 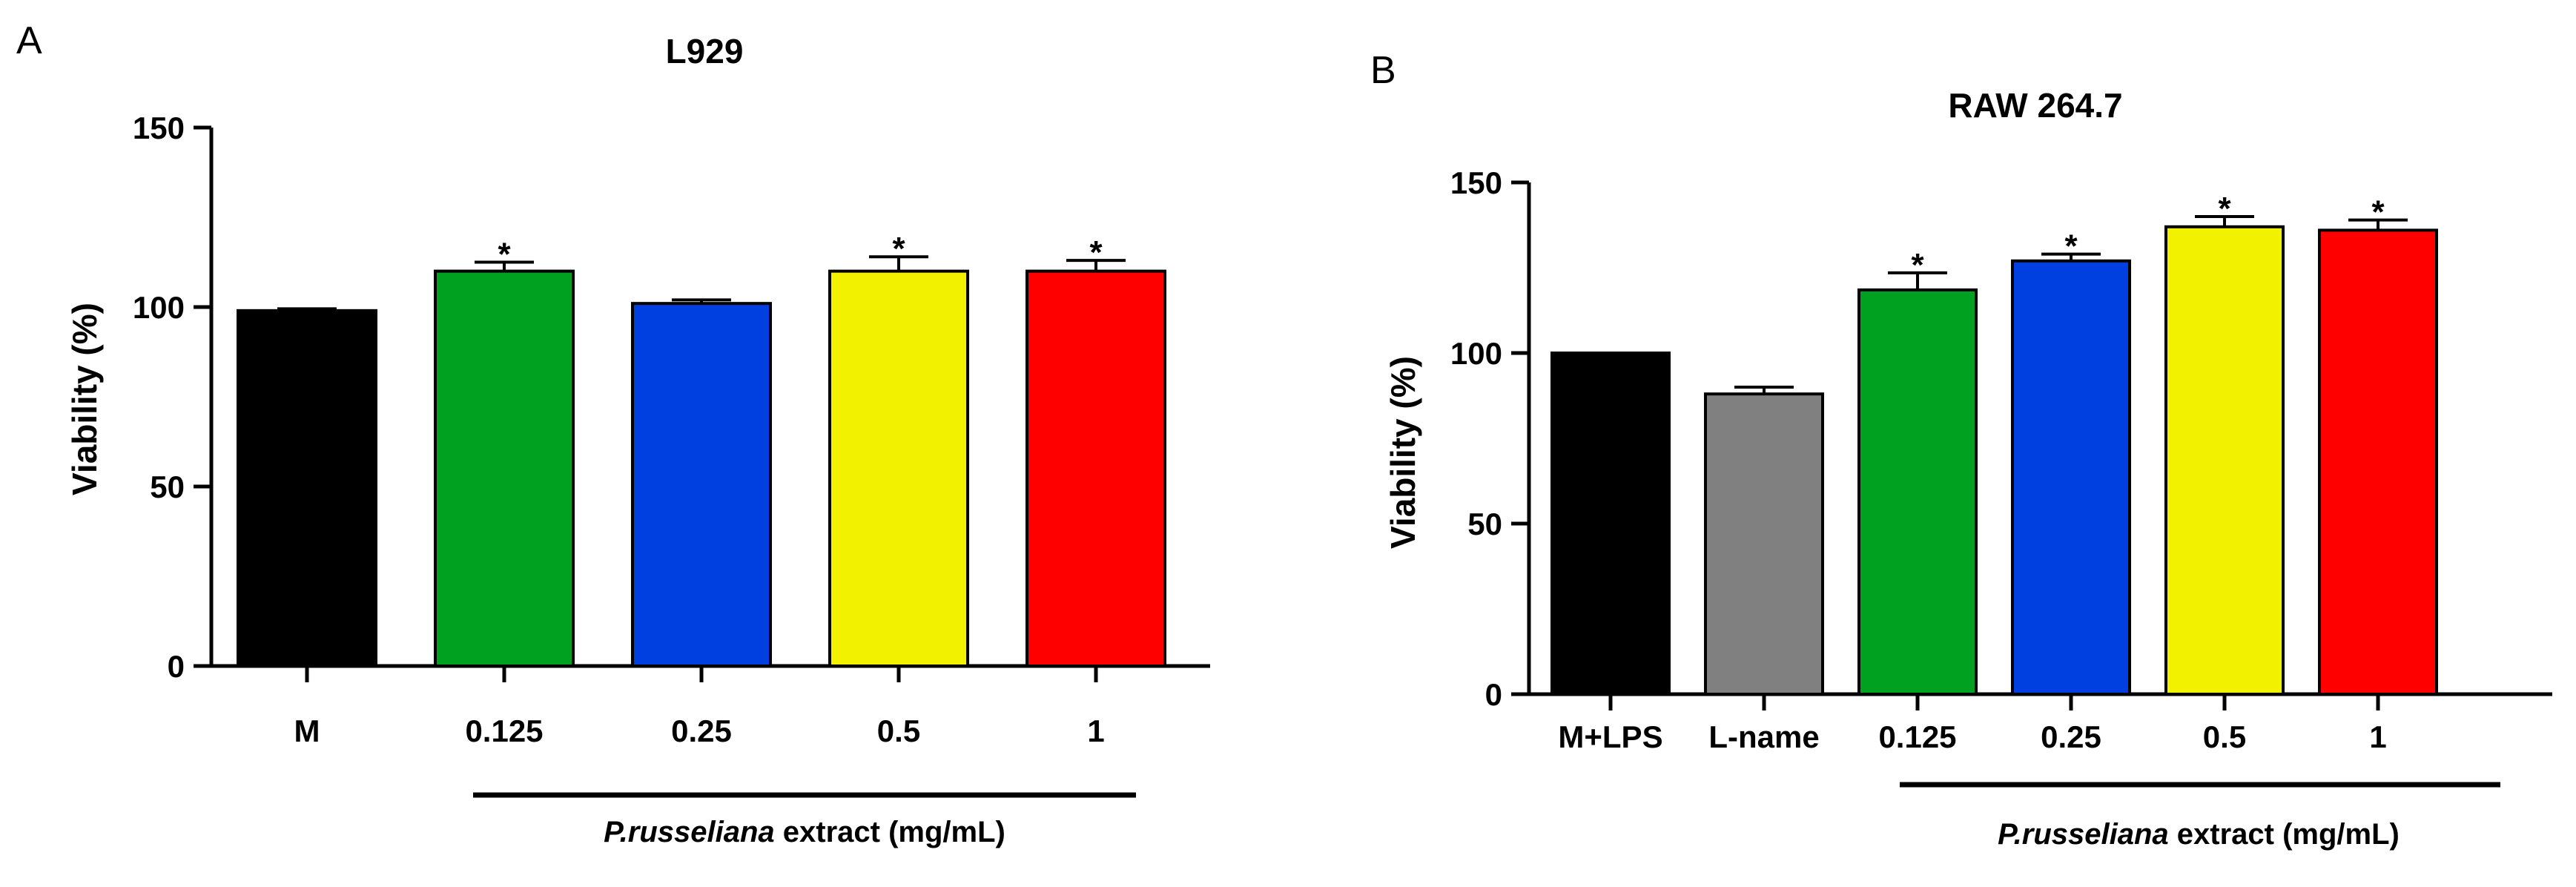 I want to click on panel-letter-a: A, so click(x=29, y=40).